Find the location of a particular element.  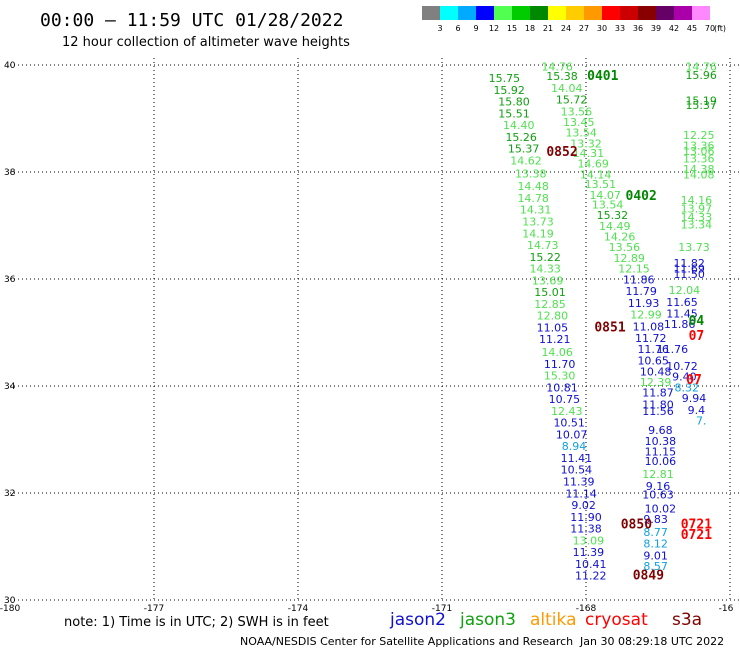

wave-height-point: 11.15 is located at coordinates (661, 452).